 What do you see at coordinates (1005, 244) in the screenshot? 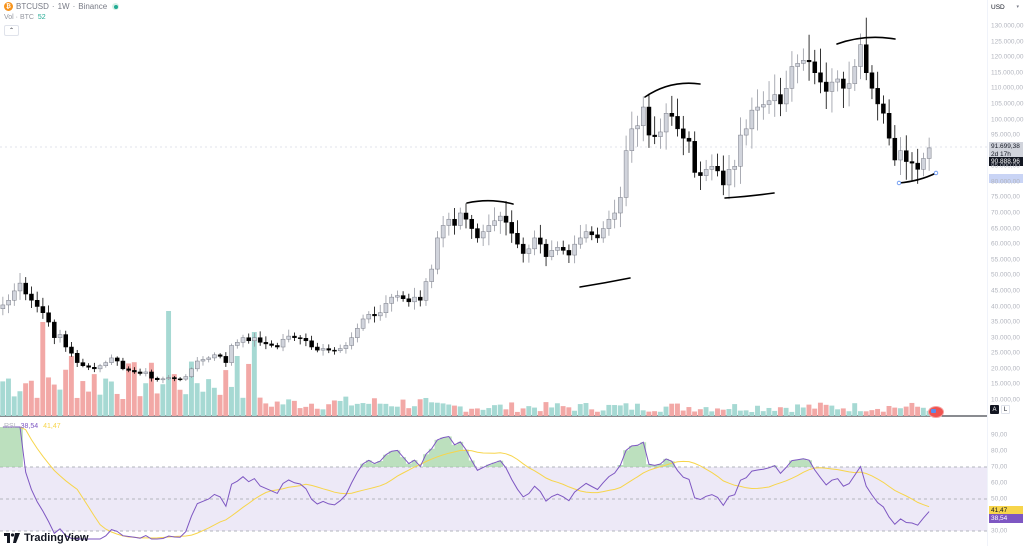
I see `price-axis-label: 60.000,00` at bounding box center [1005, 244].